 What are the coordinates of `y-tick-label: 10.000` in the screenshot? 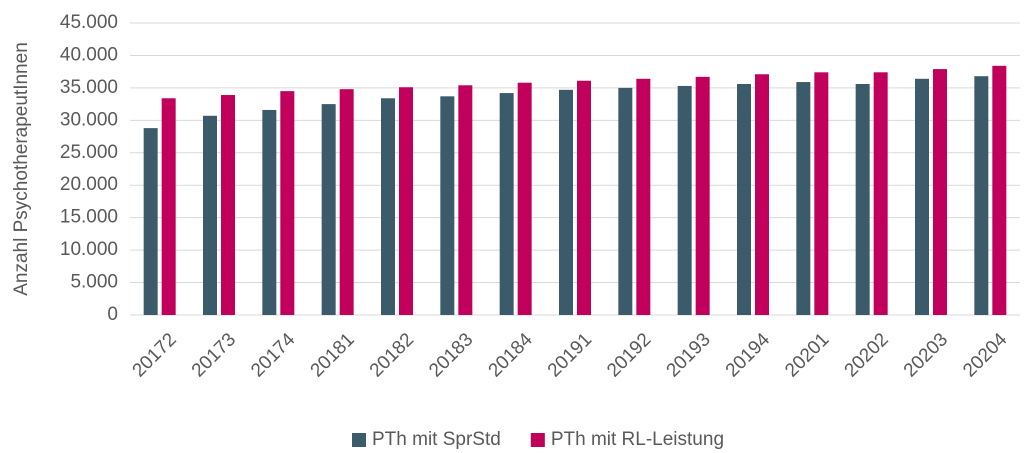 It's located at (89, 249).